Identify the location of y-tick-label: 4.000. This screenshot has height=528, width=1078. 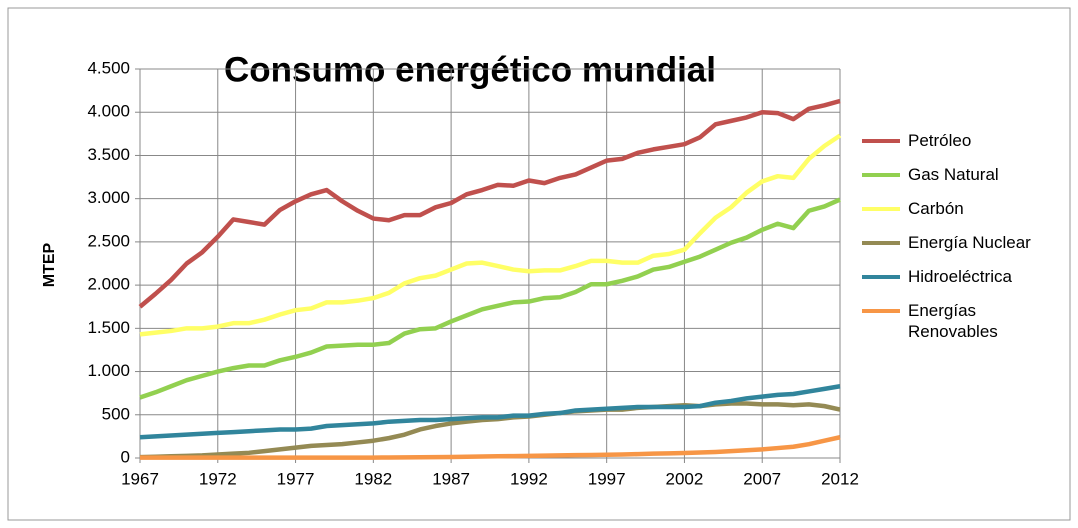
(108, 111).